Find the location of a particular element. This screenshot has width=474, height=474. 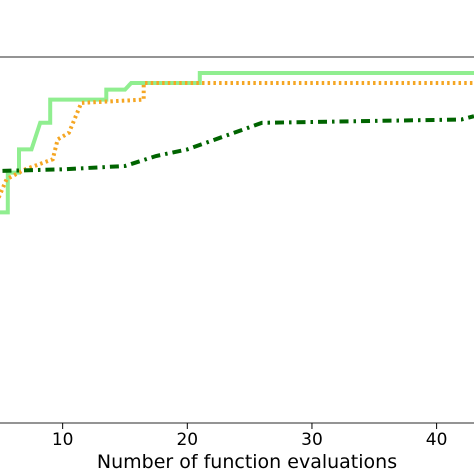

x-tick-label: 20 is located at coordinates (187, 440).